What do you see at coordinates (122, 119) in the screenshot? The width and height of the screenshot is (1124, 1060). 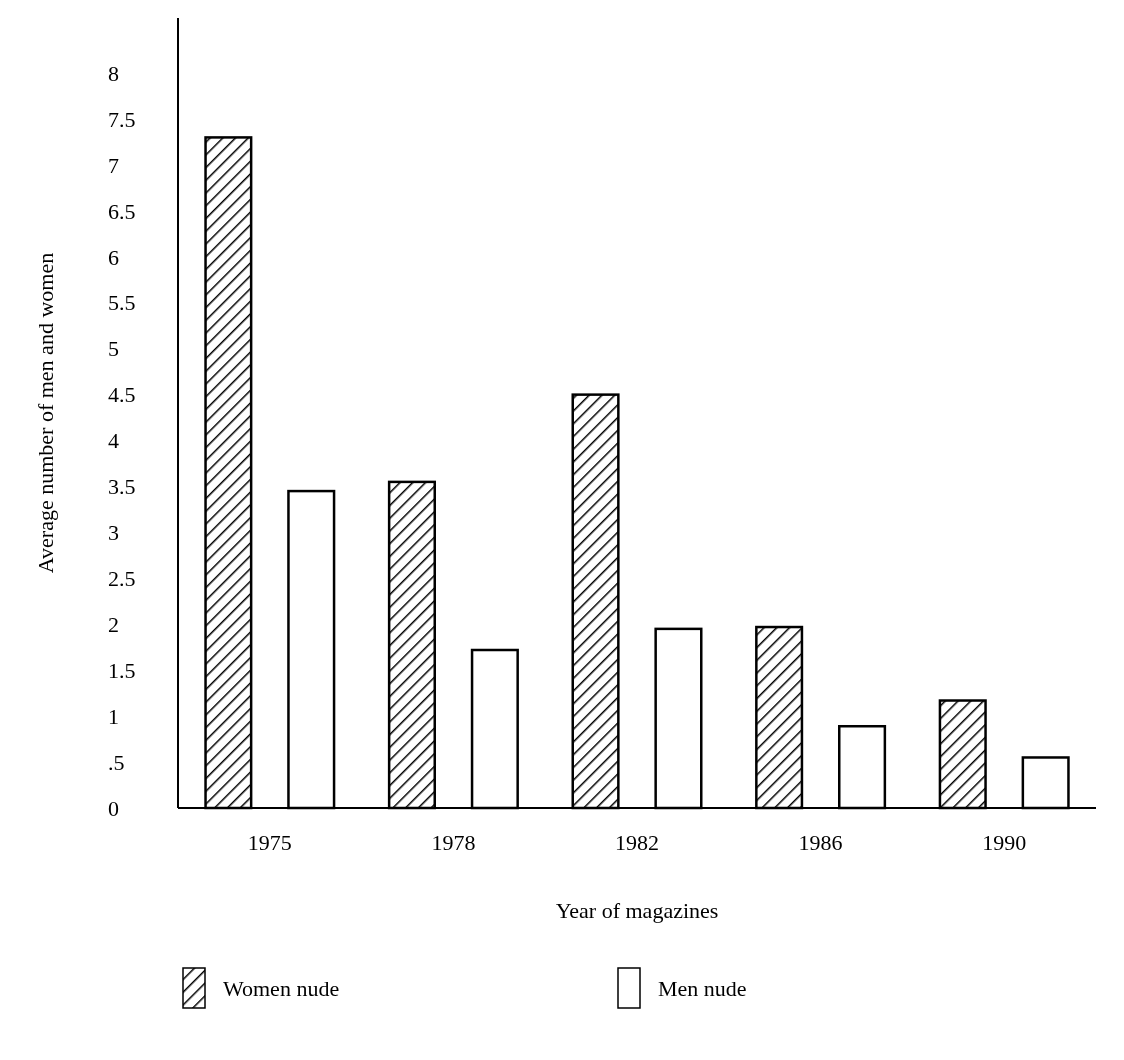 I see `y-tick-label: 7.5` at bounding box center [122, 119].